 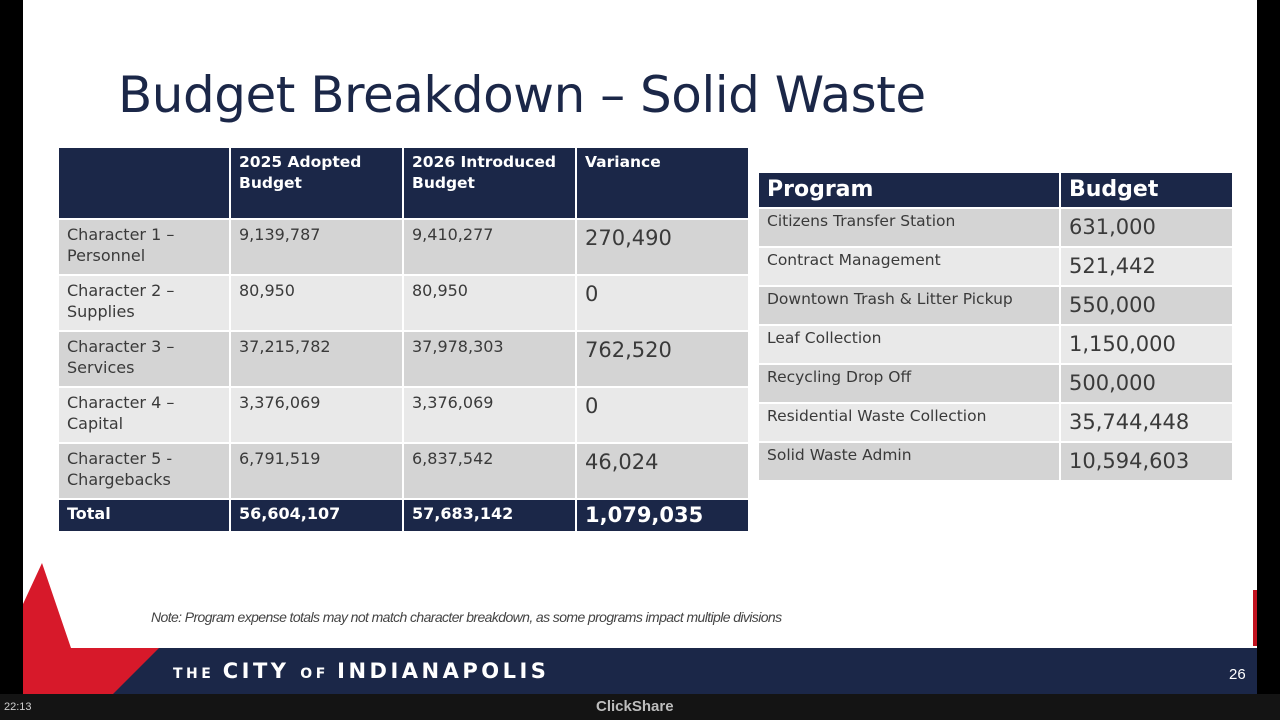 I want to click on total-label: Total, so click(x=144, y=515).